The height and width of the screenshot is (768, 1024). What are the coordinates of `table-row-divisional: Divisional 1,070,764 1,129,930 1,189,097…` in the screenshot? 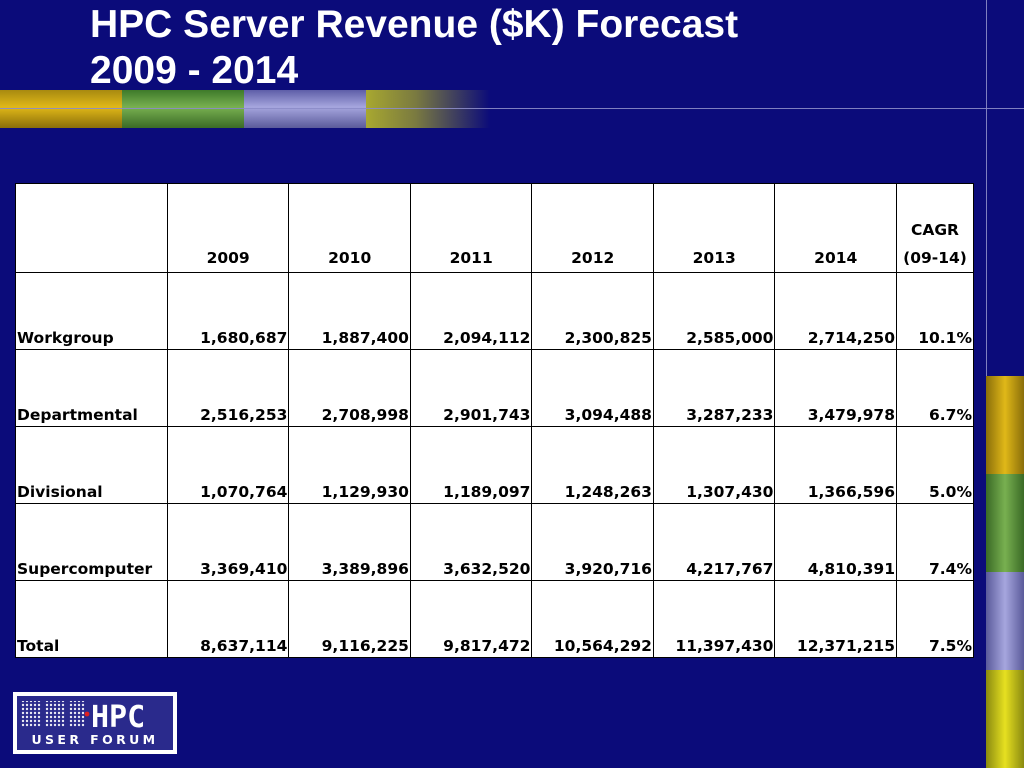 It's located at (495, 465).